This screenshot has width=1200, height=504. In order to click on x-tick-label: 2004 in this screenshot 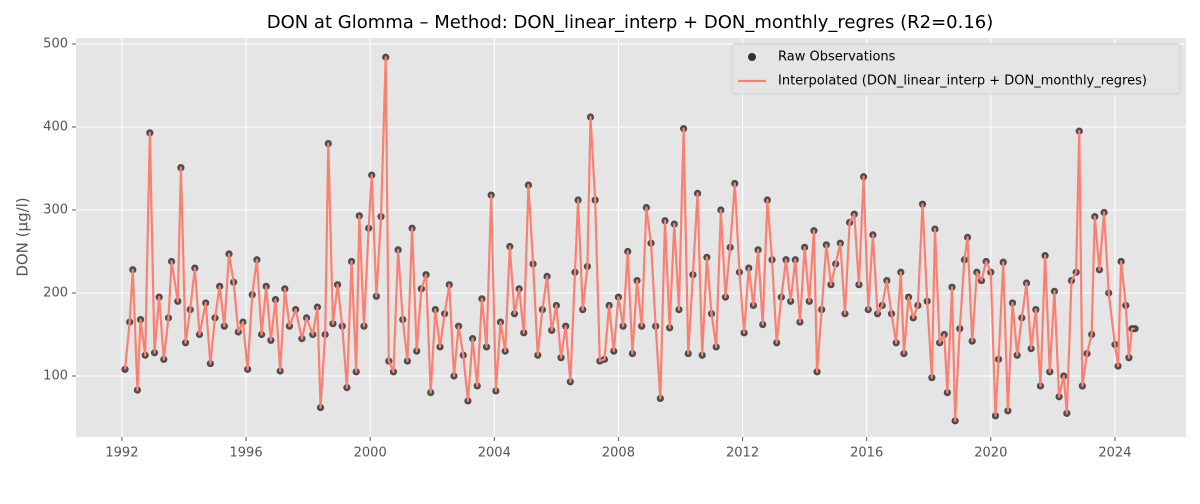, I will do `click(494, 453)`.